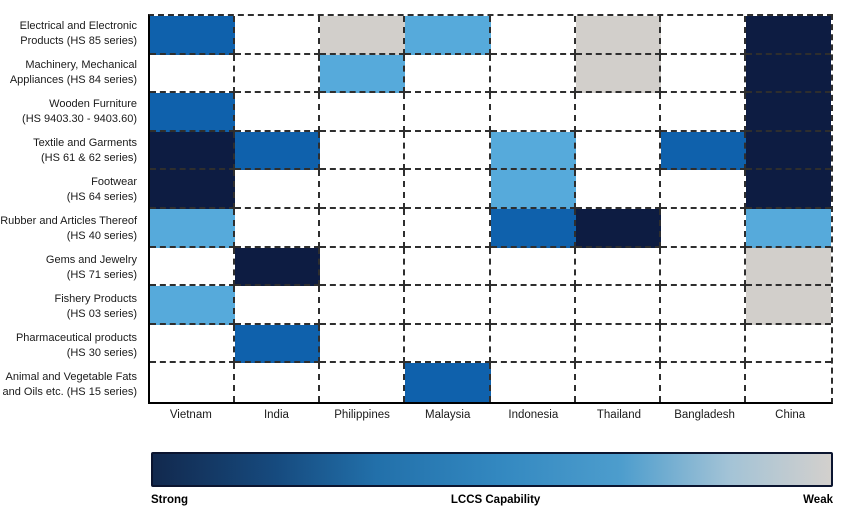 The width and height of the screenshot is (850, 519). I want to click on column-label: Malaysia, so click(447, 415).